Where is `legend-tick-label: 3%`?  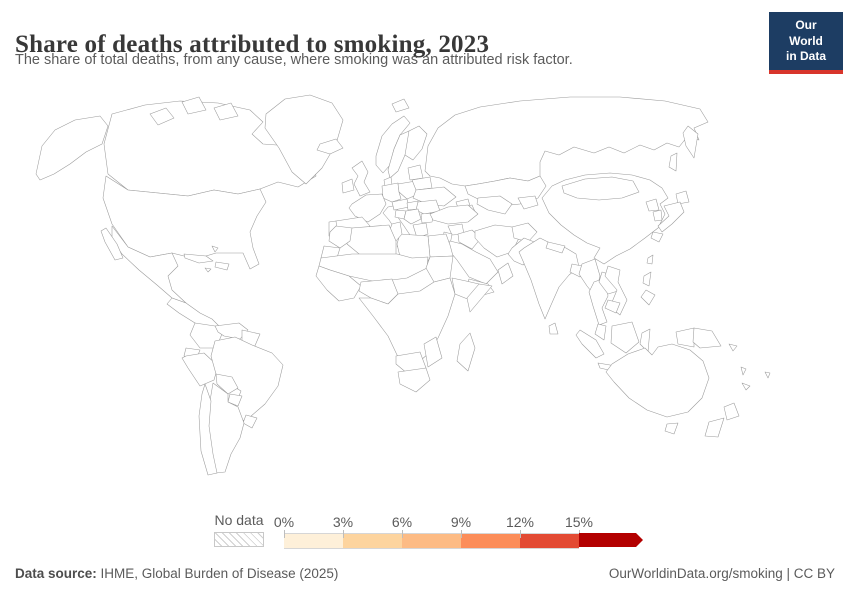
legend-tick-label: 3% is located at coordinates (343, 522).